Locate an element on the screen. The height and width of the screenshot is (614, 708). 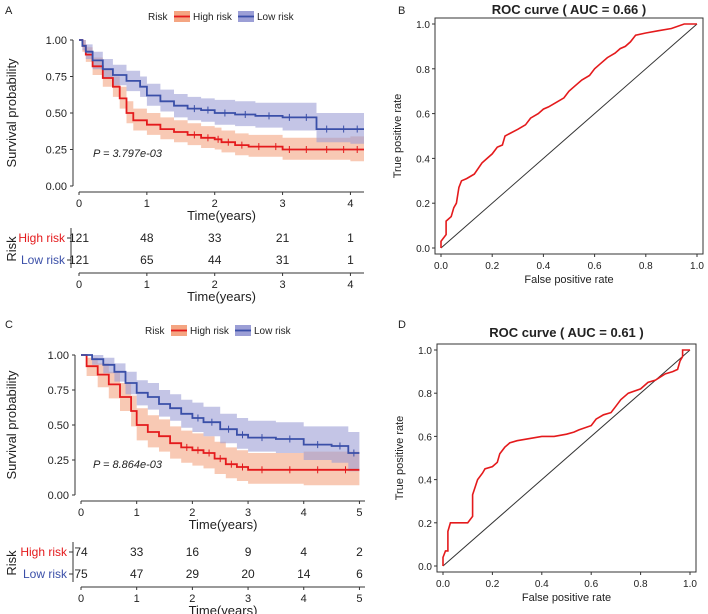
risk-table-count: 16 is located at coordinates (193, 552).